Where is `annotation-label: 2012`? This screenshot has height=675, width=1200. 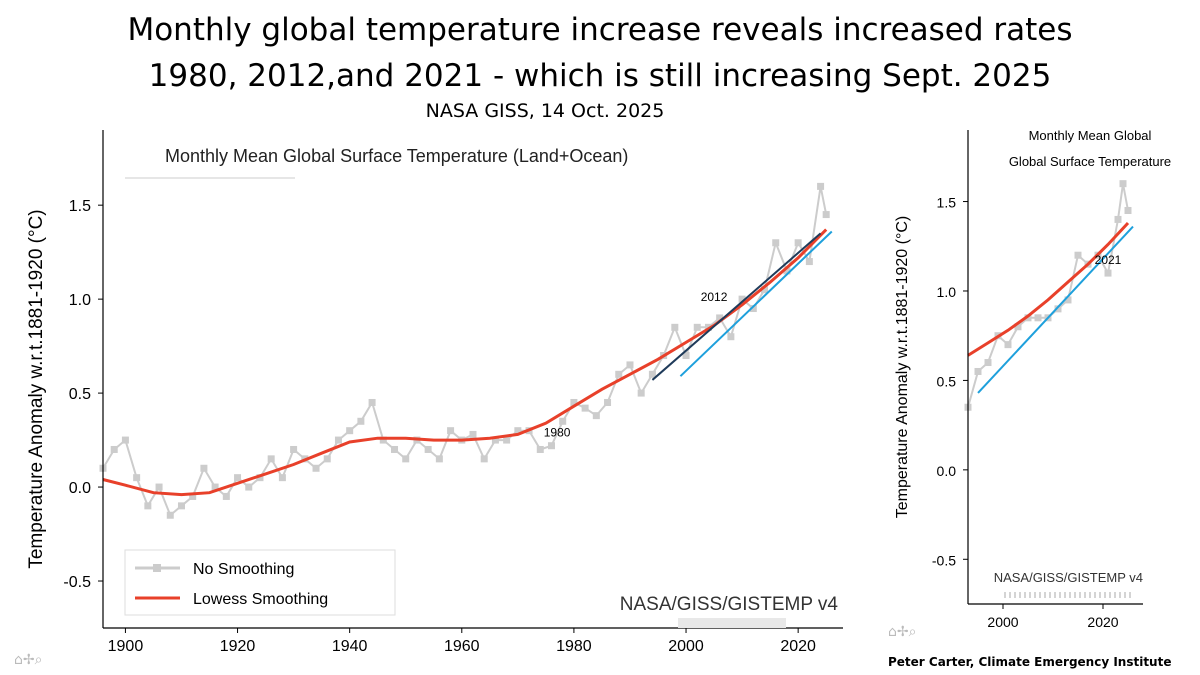 annotation-label: 2012 is located at coordinates (714, 297).